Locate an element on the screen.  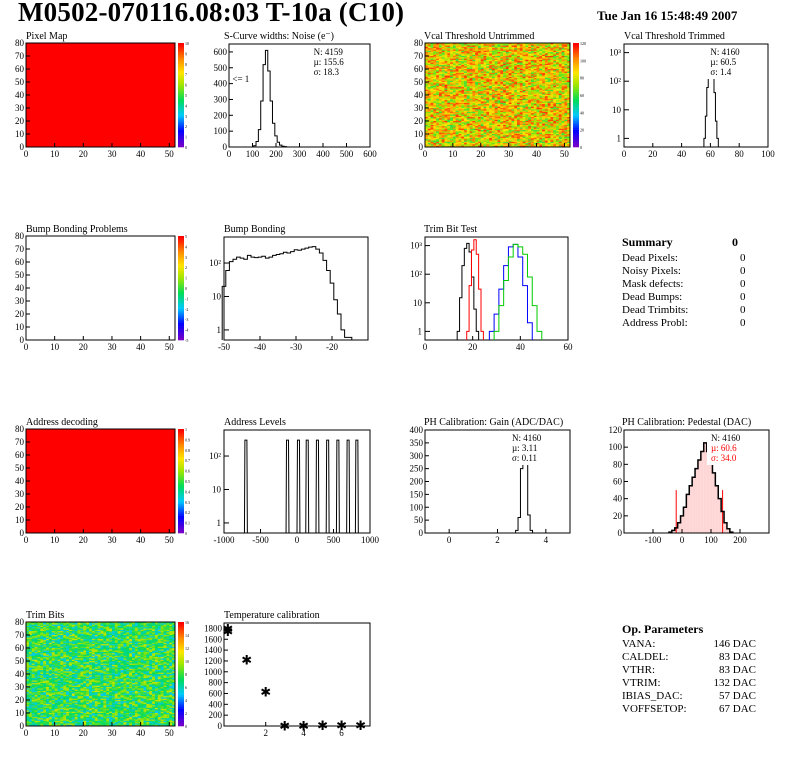
x-tick-label: 0 is located at coordinates (229, 154).